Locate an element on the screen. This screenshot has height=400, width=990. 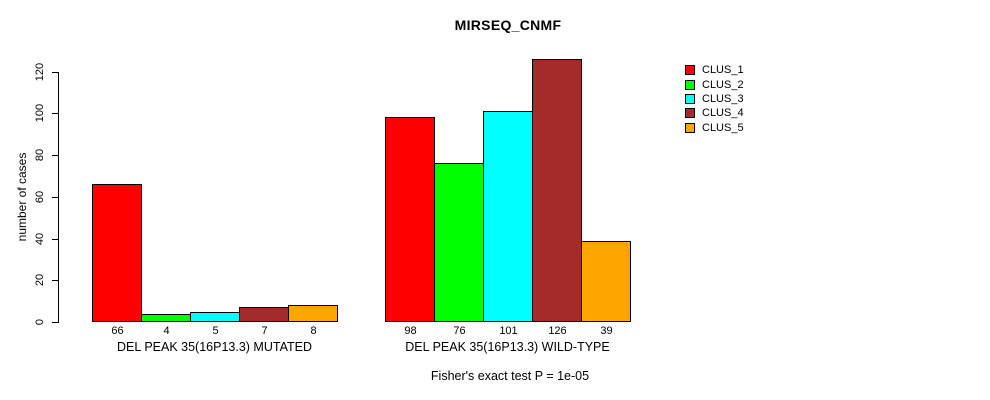
y-axis-tick-label: 80 is located at coordinates (40, 155).